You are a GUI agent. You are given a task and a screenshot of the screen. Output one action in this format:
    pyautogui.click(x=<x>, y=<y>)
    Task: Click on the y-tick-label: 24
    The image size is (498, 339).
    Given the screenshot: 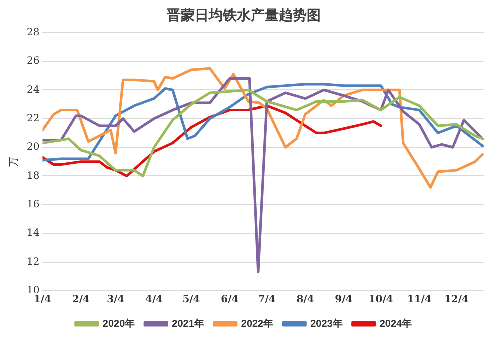 What is the action you would take?
    pyautogui.click(x=33, y=90)
    